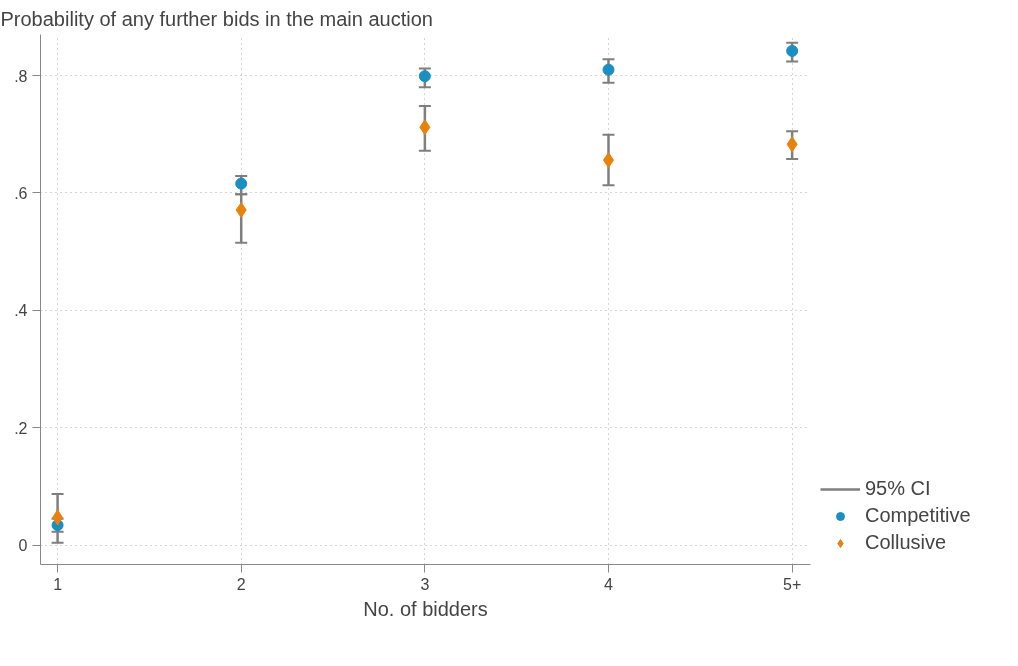 Image resolution: width=1018 pixels, height=666 pixels. I want to click on y-tick-label: 0, so click(23, 546).